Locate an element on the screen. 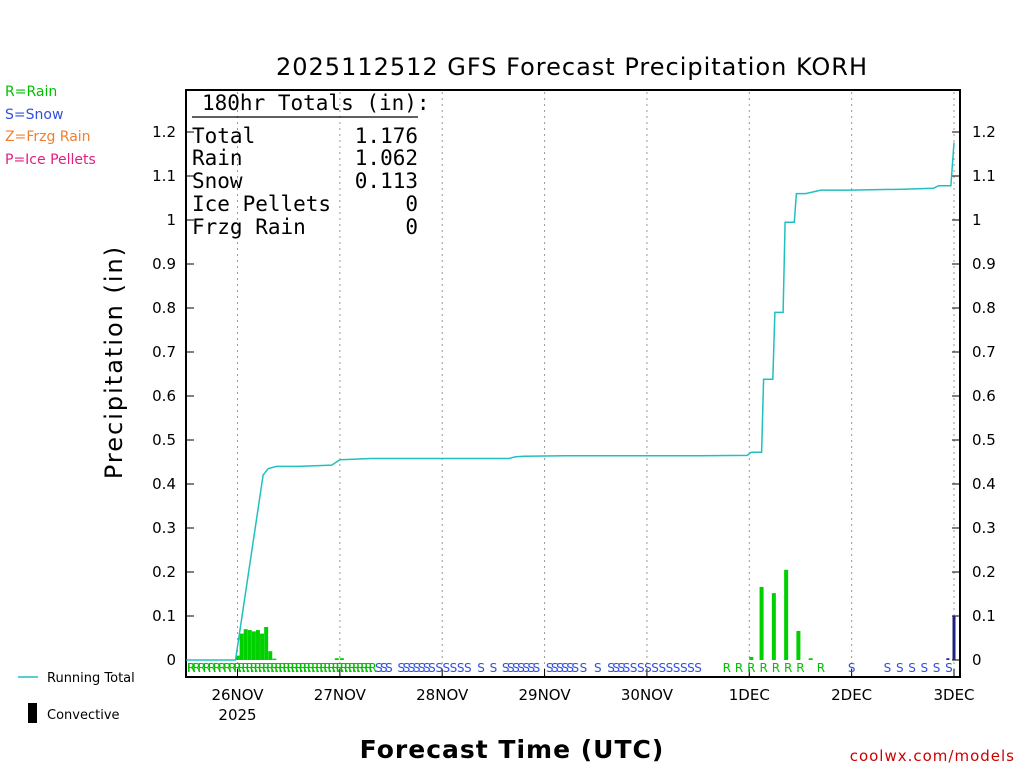 This screenshot has height=768, width=1024. ptype-mark-34: R is located at coordinates (327, 668).